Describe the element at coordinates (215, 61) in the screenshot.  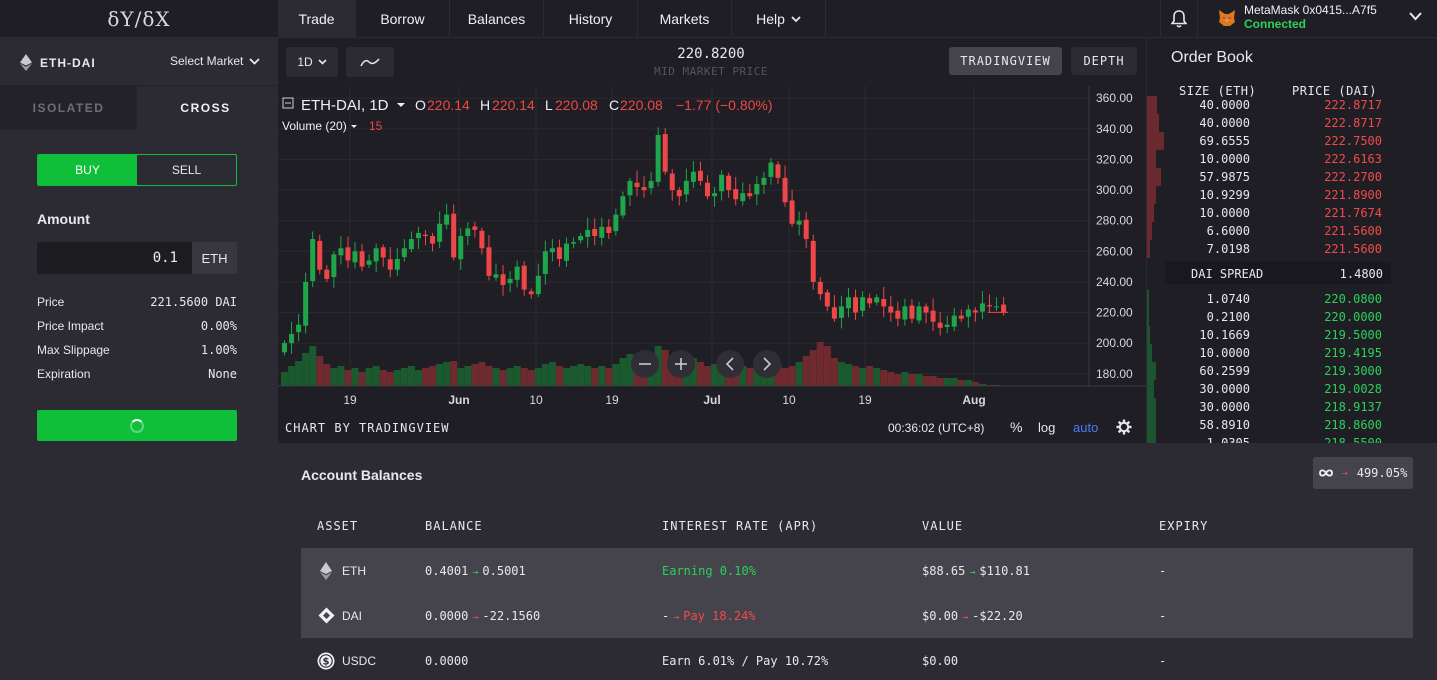
I see `select-market-dropdown: Select Market` at that location.